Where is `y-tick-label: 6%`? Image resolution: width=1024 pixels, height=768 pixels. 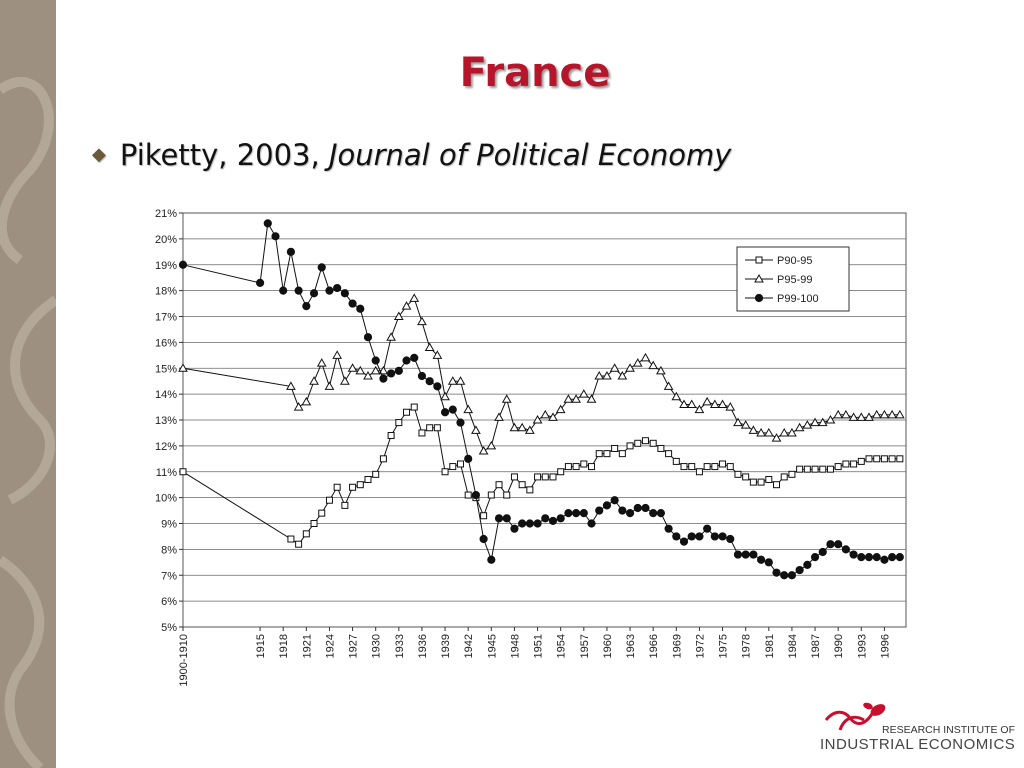
y-tick-label: 6% is located at coordinates (169, 602).